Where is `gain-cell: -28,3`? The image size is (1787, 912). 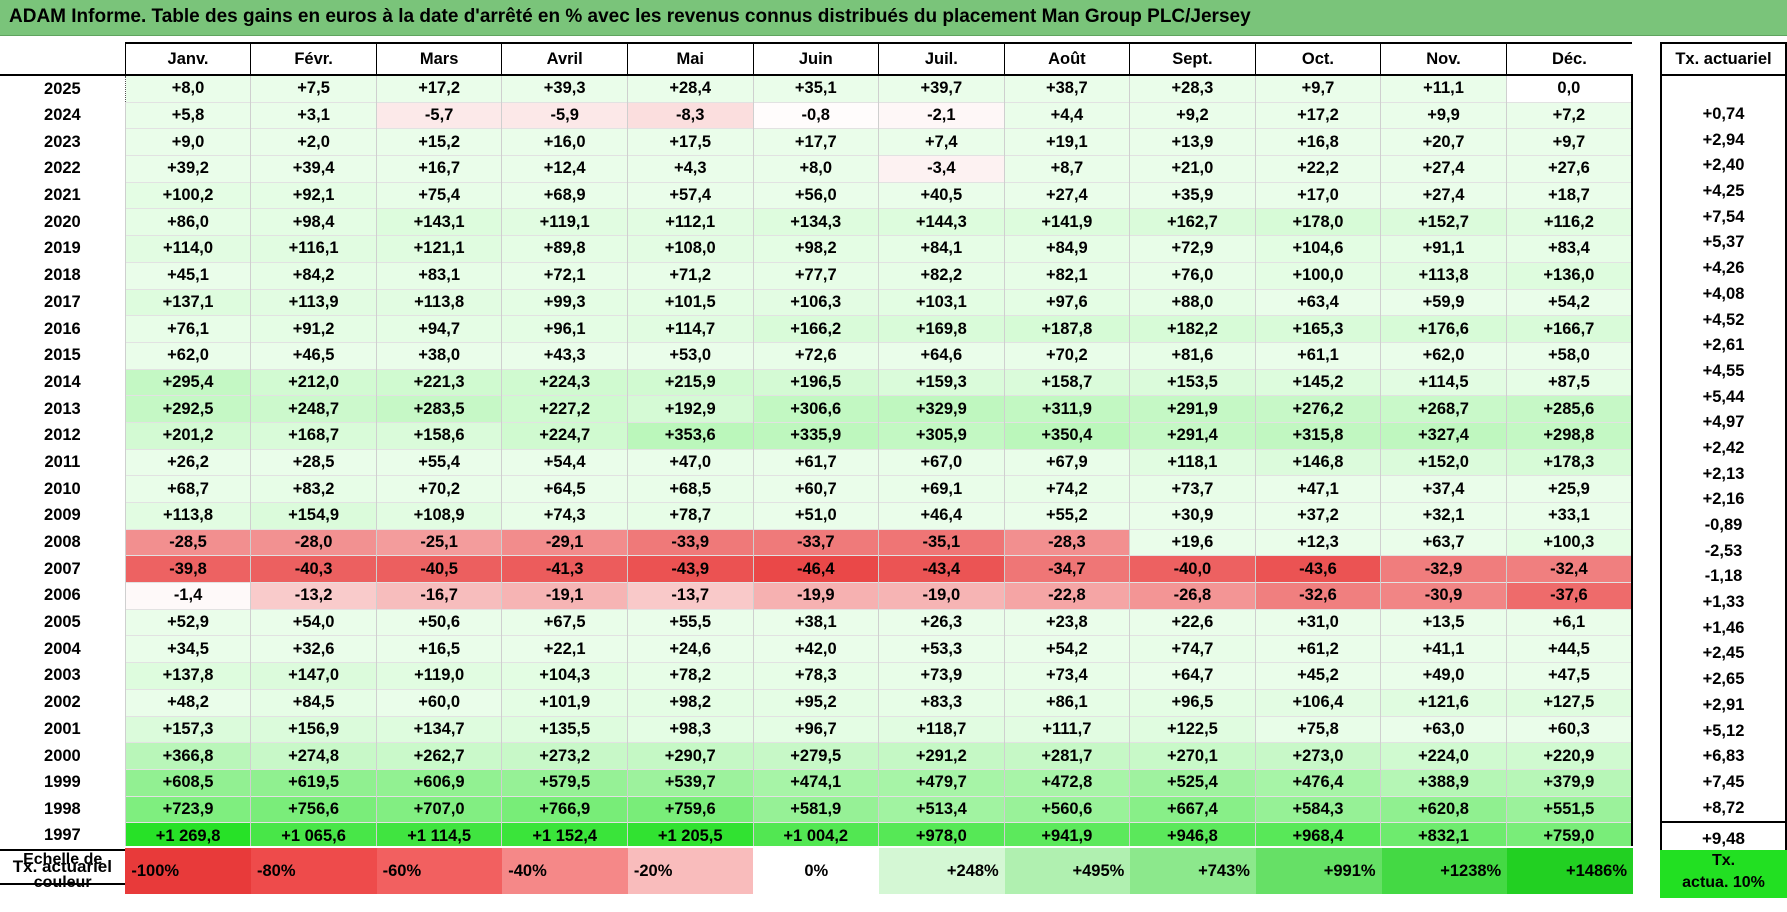 gain-cell: -28,3 is located at coordinates (1066, 542).